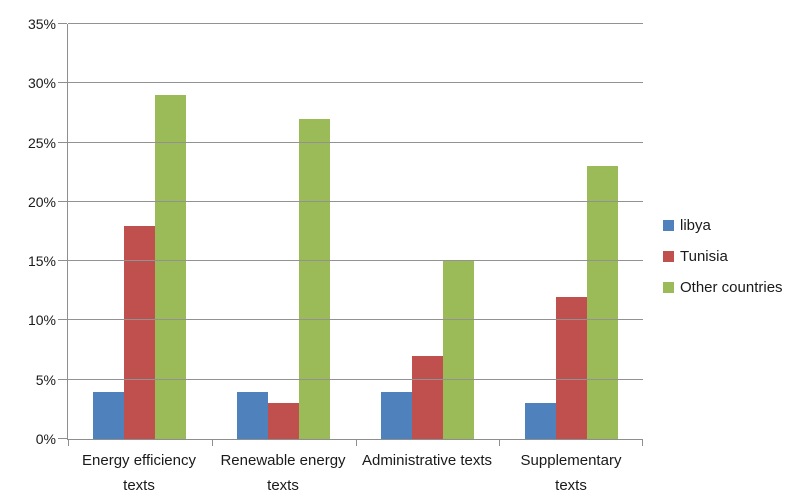 The height and width of the screenshot is (502, 811). What do you see at coordinates (704, 256) in the screenshot?
I see `legend-label-tunisia: Tunisia` at bounding box center [704, 256].